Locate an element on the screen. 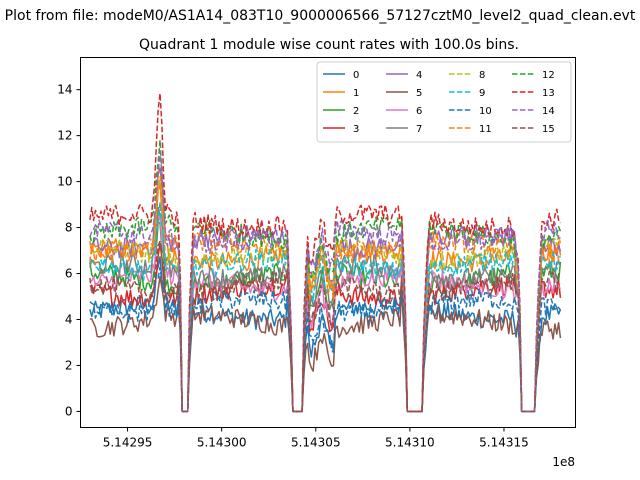  legend-label-1: 1 is located at coordinates (356, 93).